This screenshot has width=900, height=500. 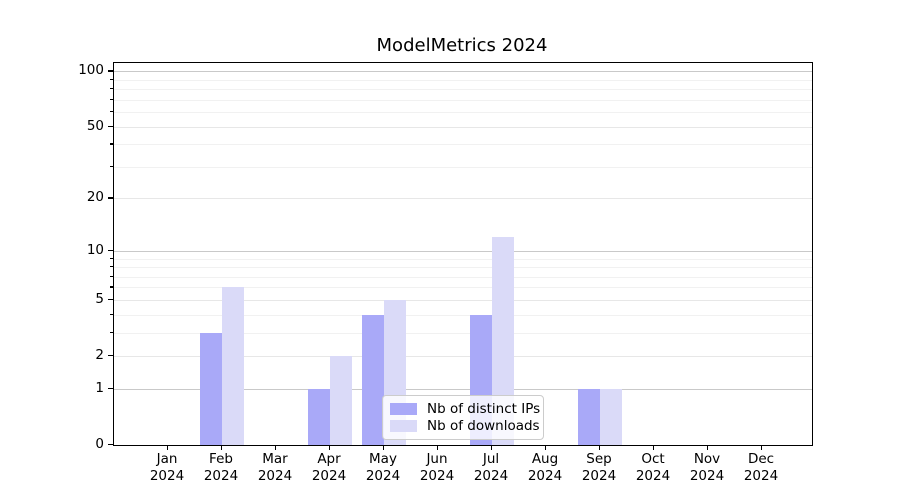 What do you see at coordinates (99, 444) in the screenshot?
I see `y-tick-label: 0` at bounding box center [99, 444].